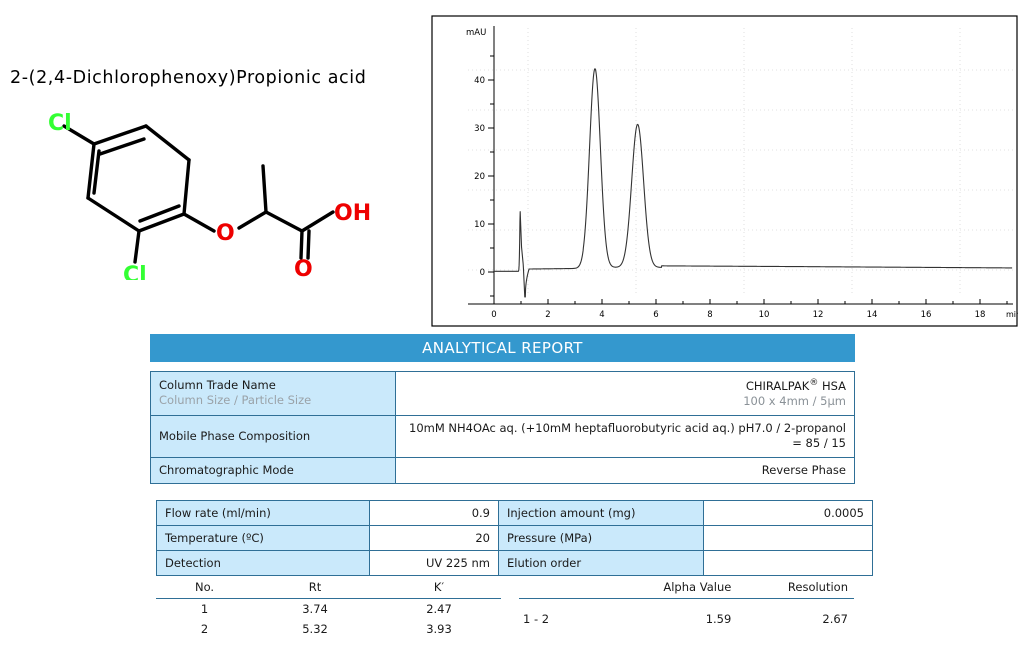 The width and height of the screenshot is (1020, 655). I want to click on elution-order-value, so click(788, 563).